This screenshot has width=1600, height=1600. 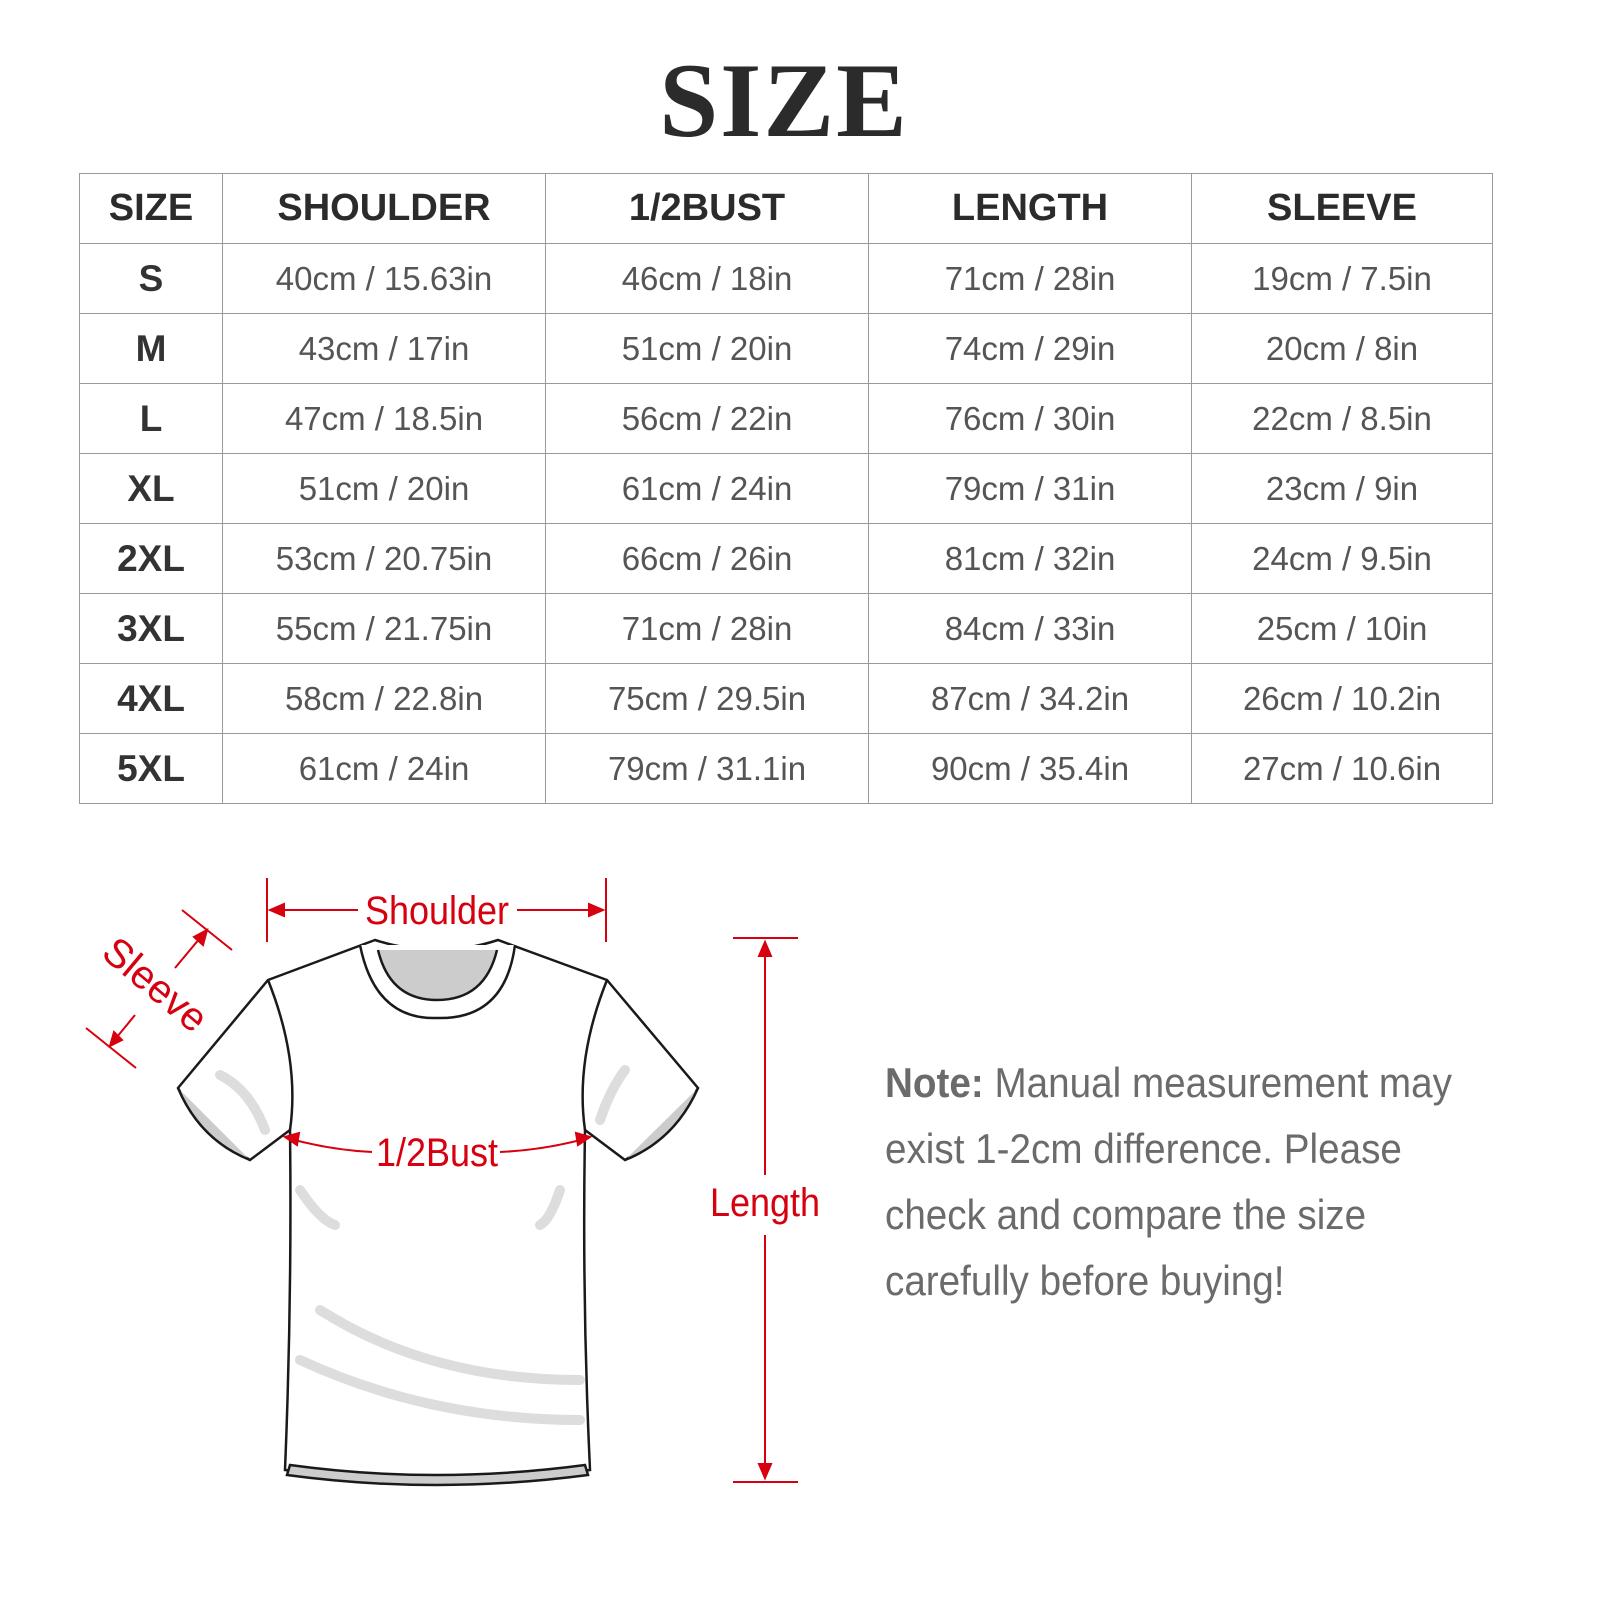 What do you see at coordinates (384, 418) in the screenshot?
I see `measurement-cell: 47cm / 18.5in` at bounding box center [384, 418].